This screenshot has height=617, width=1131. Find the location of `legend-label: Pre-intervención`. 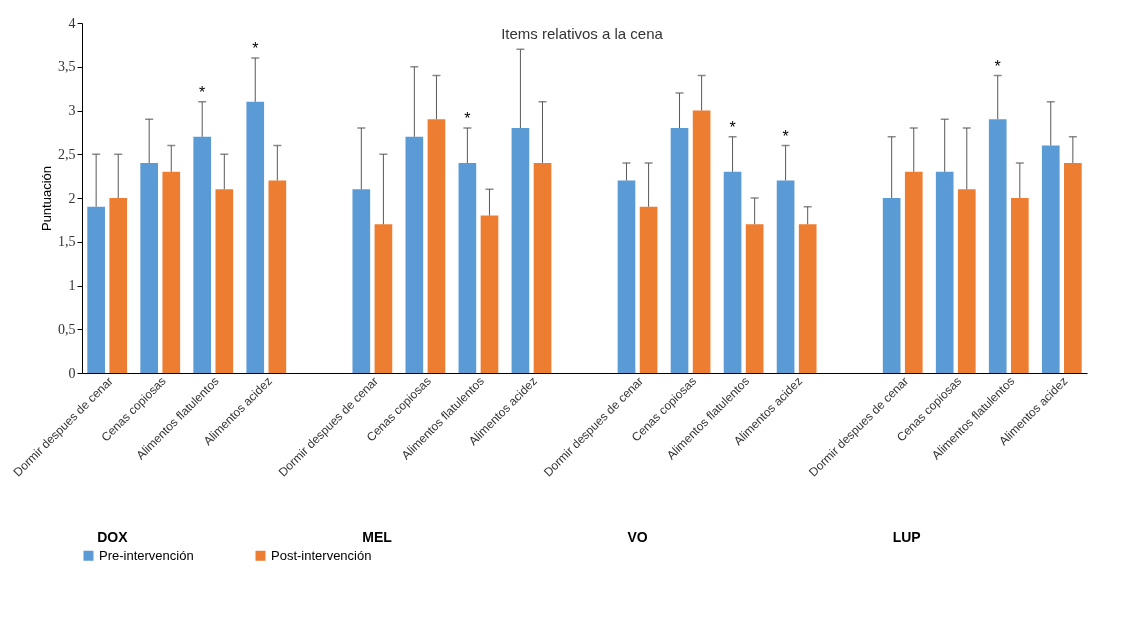

legend-label: Pre-intervención is located at coordinates (146, 555).